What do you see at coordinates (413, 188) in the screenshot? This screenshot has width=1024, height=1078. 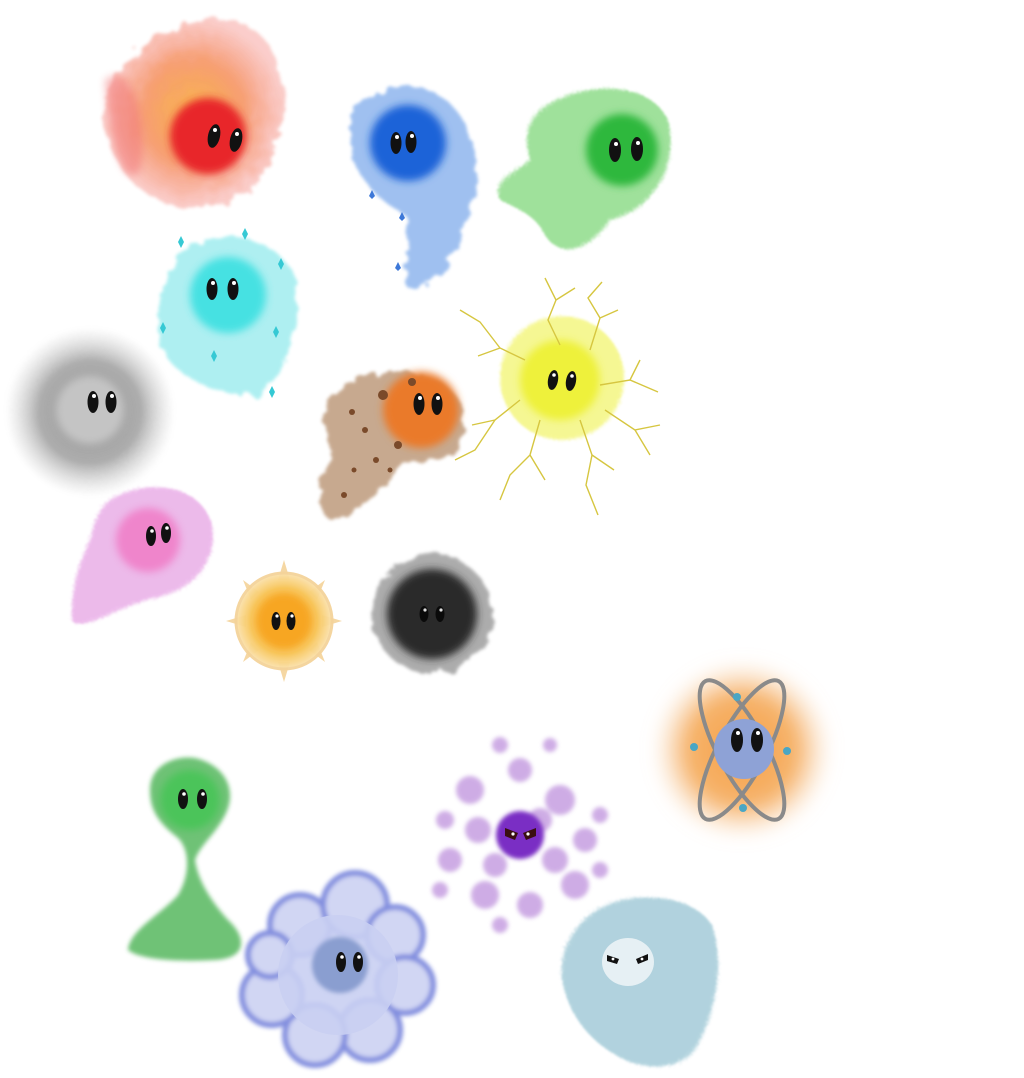 I see `water-spirit` at bounding box center [413, 188].